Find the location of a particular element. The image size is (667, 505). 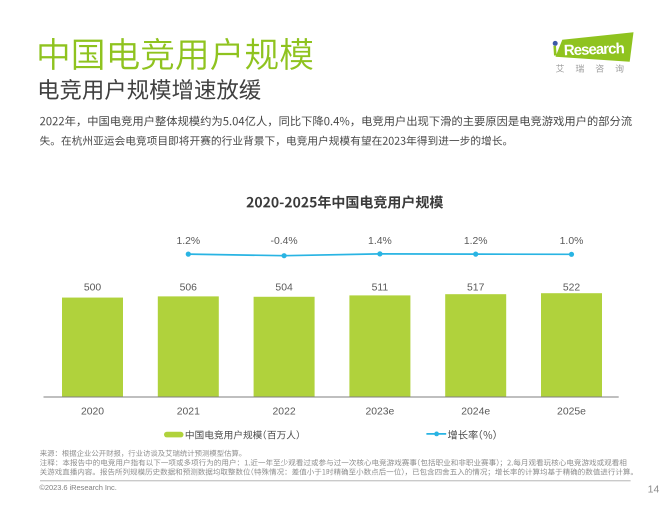

svg-text: 2022 is located at coordinates (284, 412).